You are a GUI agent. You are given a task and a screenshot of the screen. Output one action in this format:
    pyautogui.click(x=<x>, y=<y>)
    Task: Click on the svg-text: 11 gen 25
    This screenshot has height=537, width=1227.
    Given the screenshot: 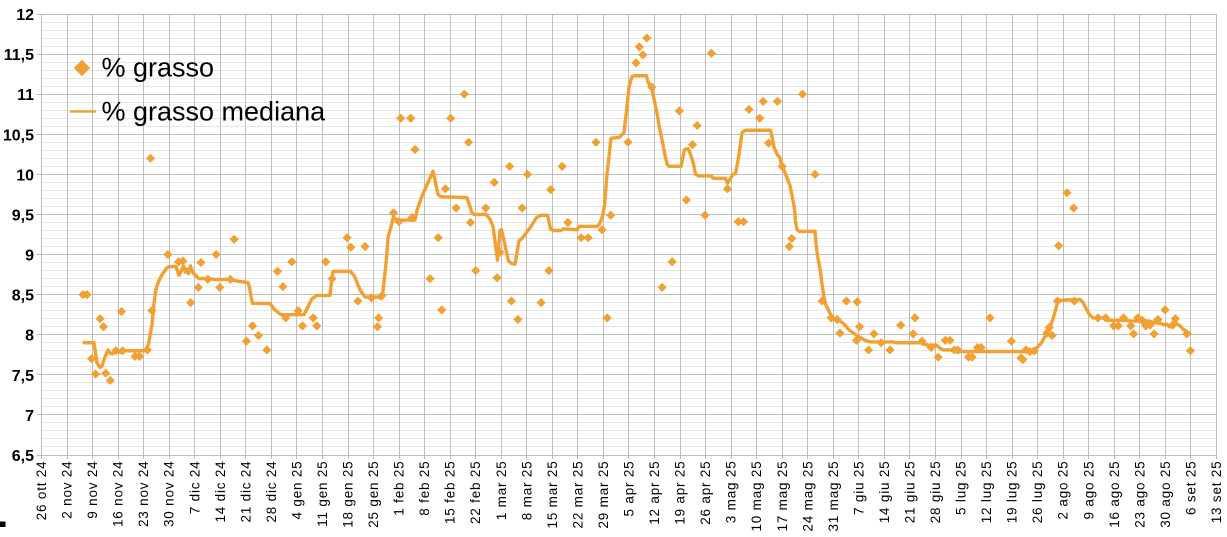 What is the action you would take?
    pyautogui.click(x=322, y=494)
    